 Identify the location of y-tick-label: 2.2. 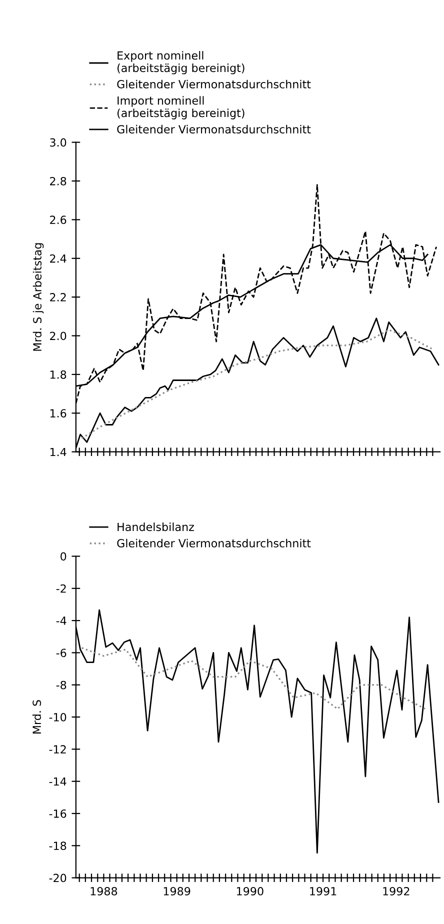
(58, 297).